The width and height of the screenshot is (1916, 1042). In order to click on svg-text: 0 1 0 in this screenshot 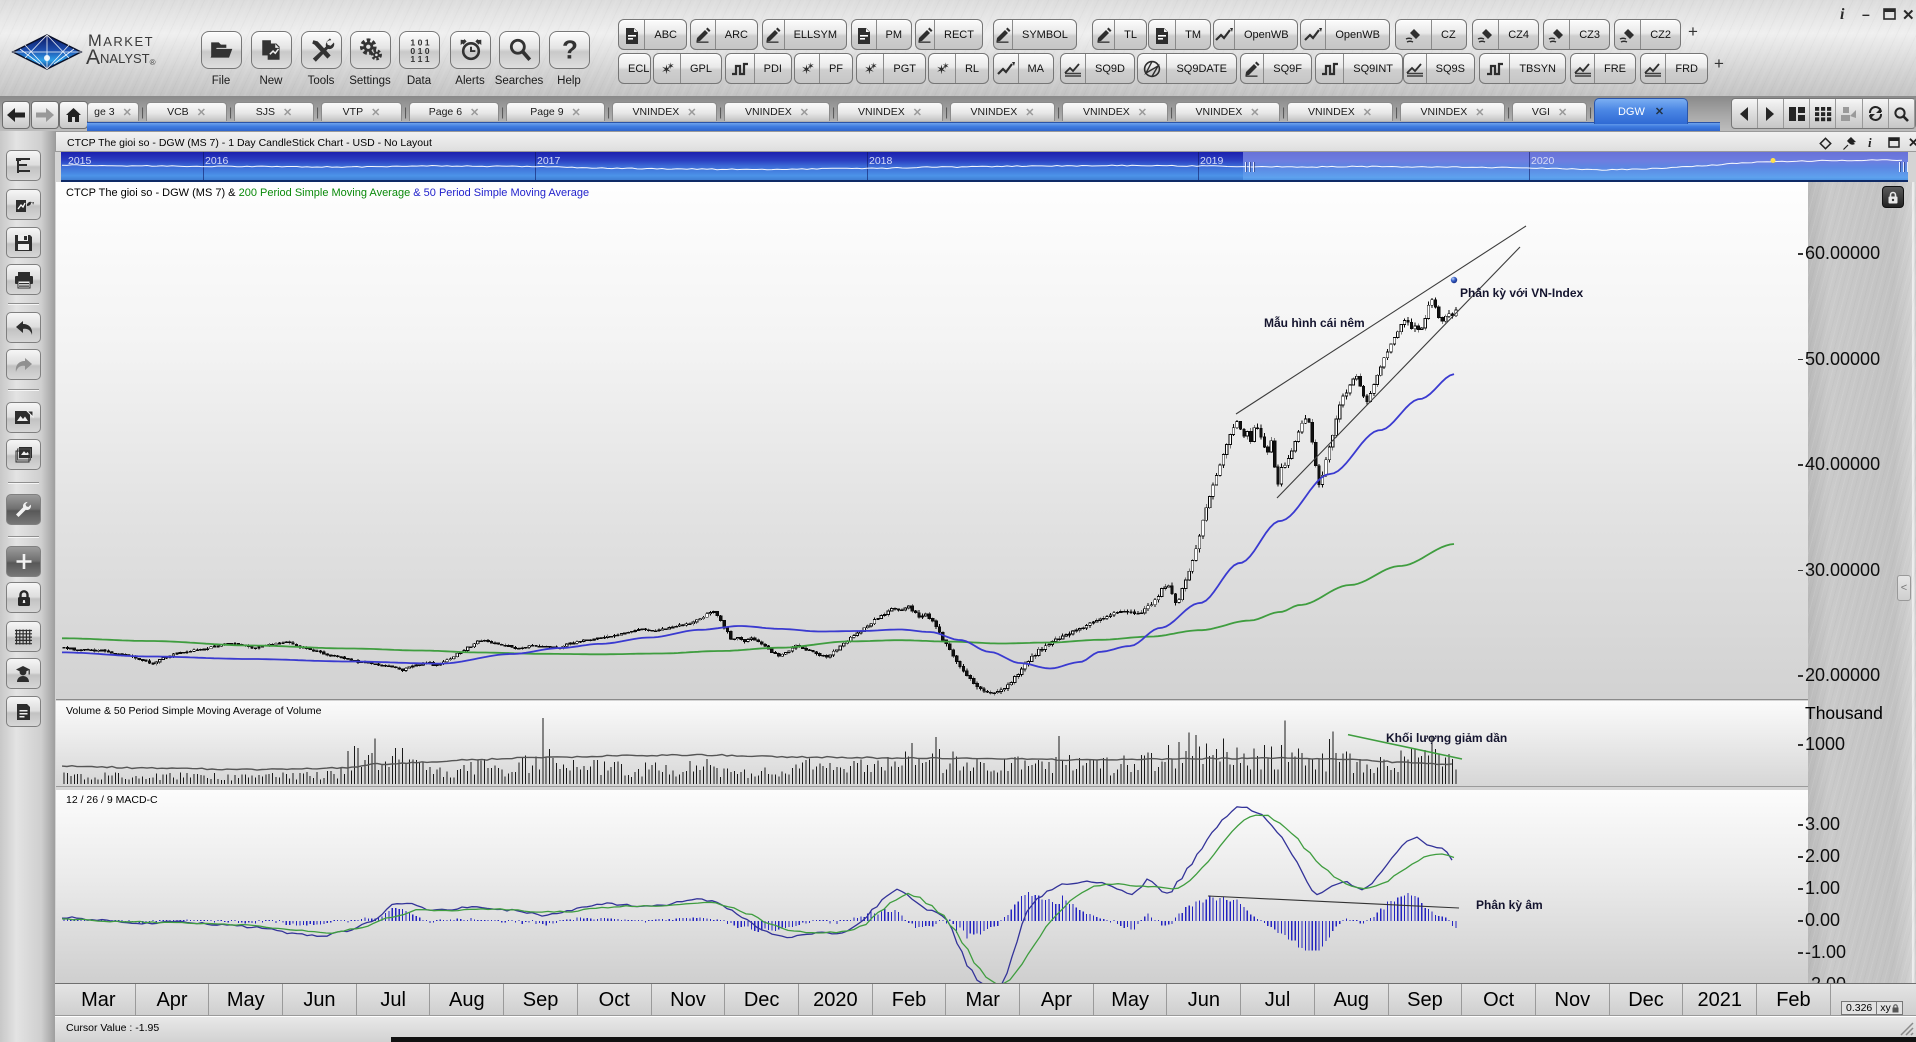, I will do `click(419, 51)`.